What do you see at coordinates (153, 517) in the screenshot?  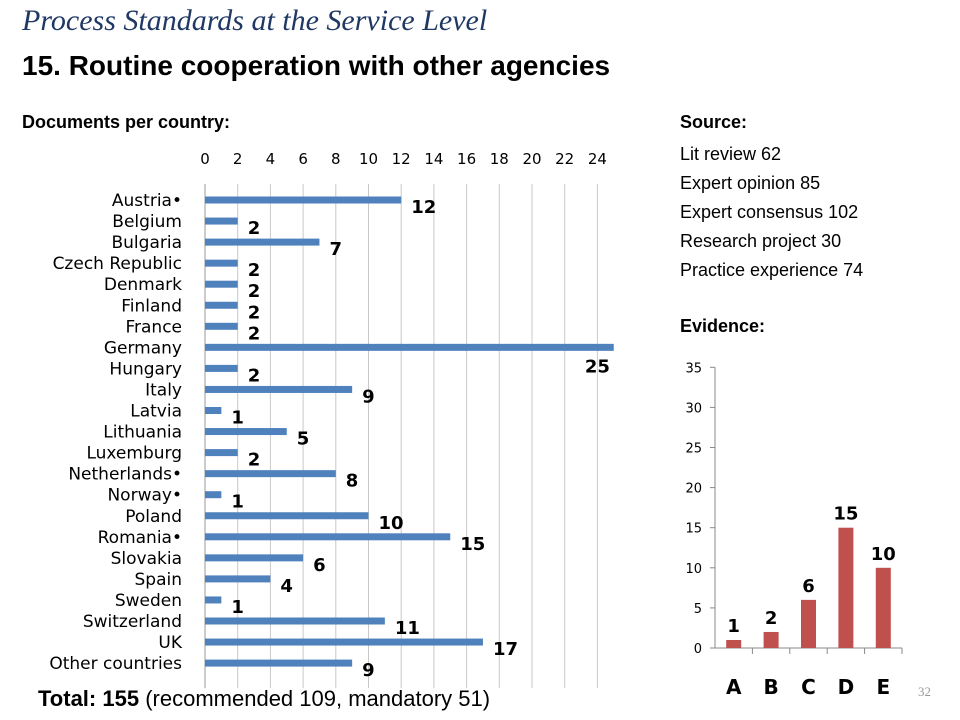 I see `category-label: Poland` at bounding box center [153, 517].